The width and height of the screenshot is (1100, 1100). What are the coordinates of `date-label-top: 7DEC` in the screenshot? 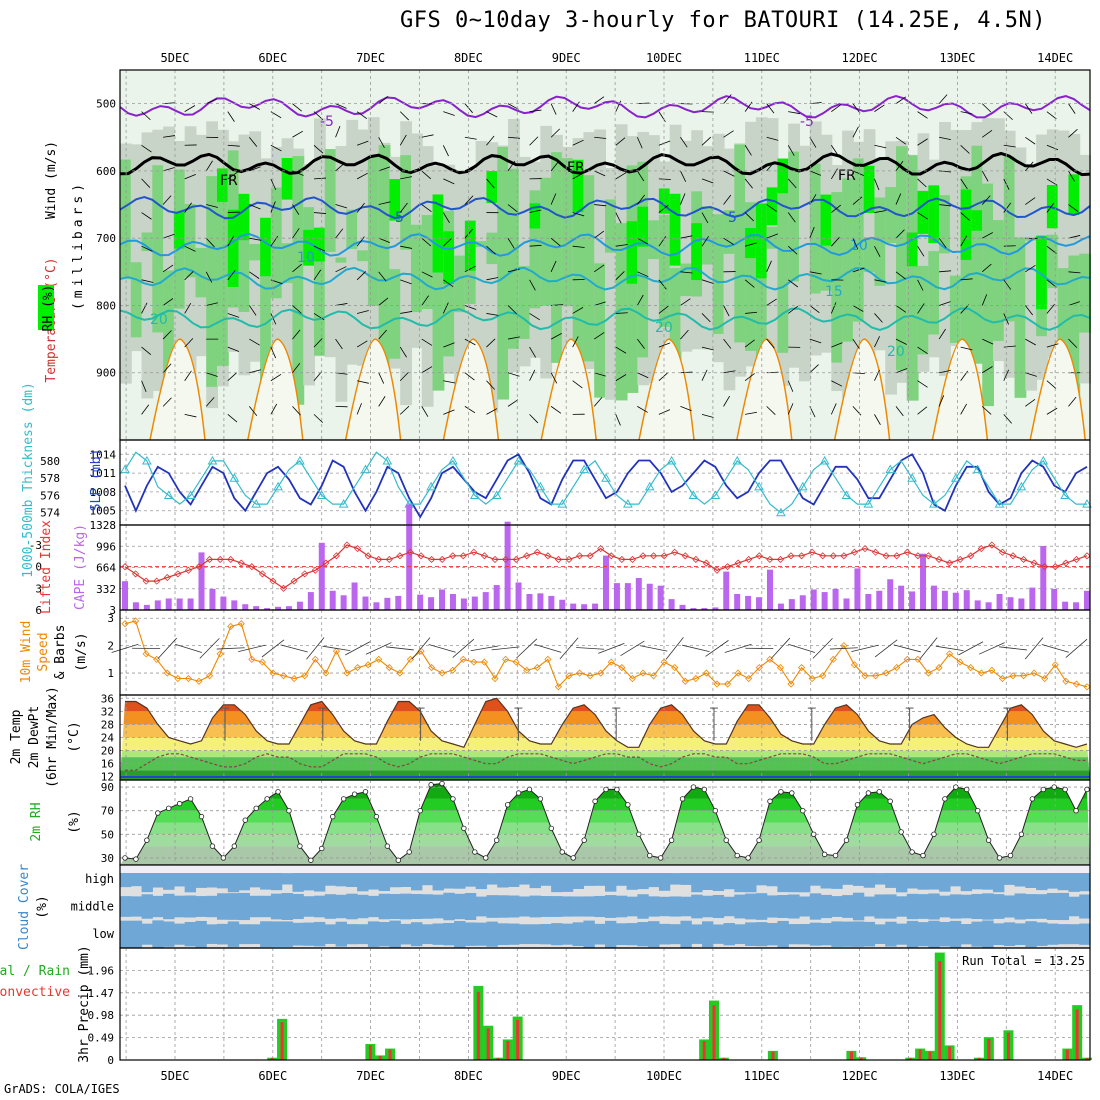 It's located at (370, 58).